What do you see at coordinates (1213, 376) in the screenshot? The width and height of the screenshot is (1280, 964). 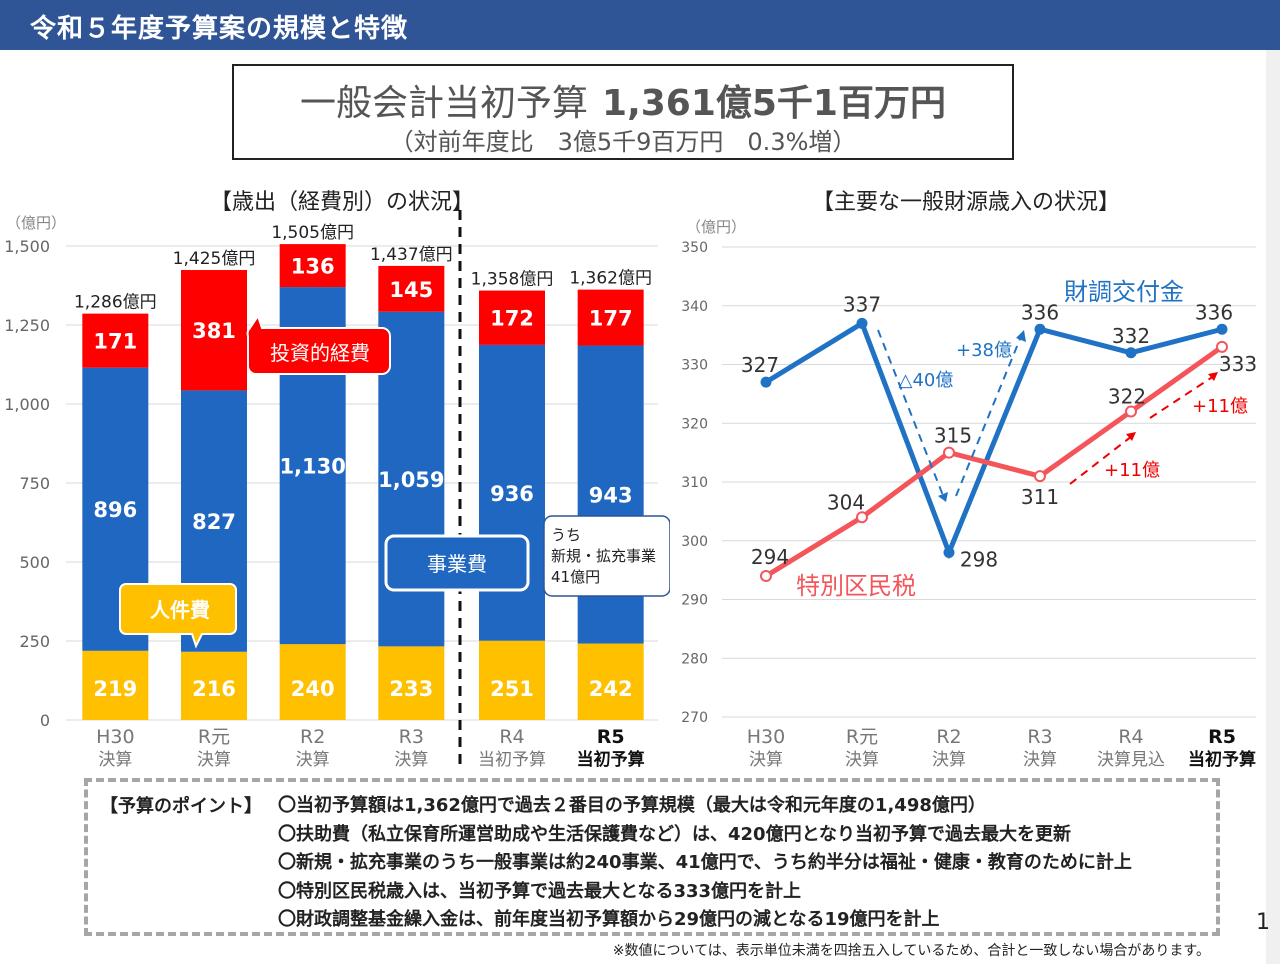 I see `plus11-arrowhead-b` at bounding box center [1213, 376].